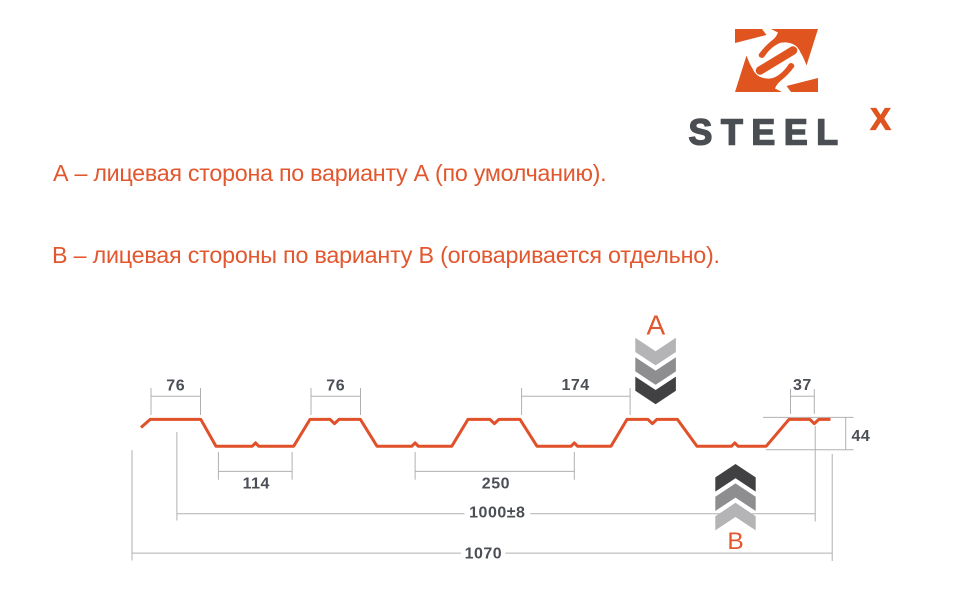 The image size is (970, 597). What do you see at coordinates (764, 133) in the screenshot?
I see `svg-text: STEEL` at bounding box center [764, 133].